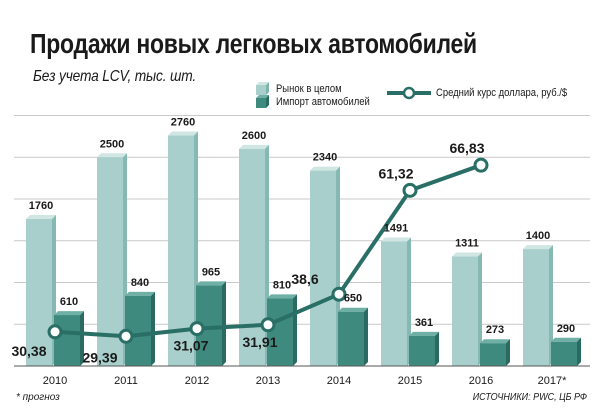  Describe the element at coordinates (41, 206) in the screenshot. I see `bar-market-label: 1760` at that location.